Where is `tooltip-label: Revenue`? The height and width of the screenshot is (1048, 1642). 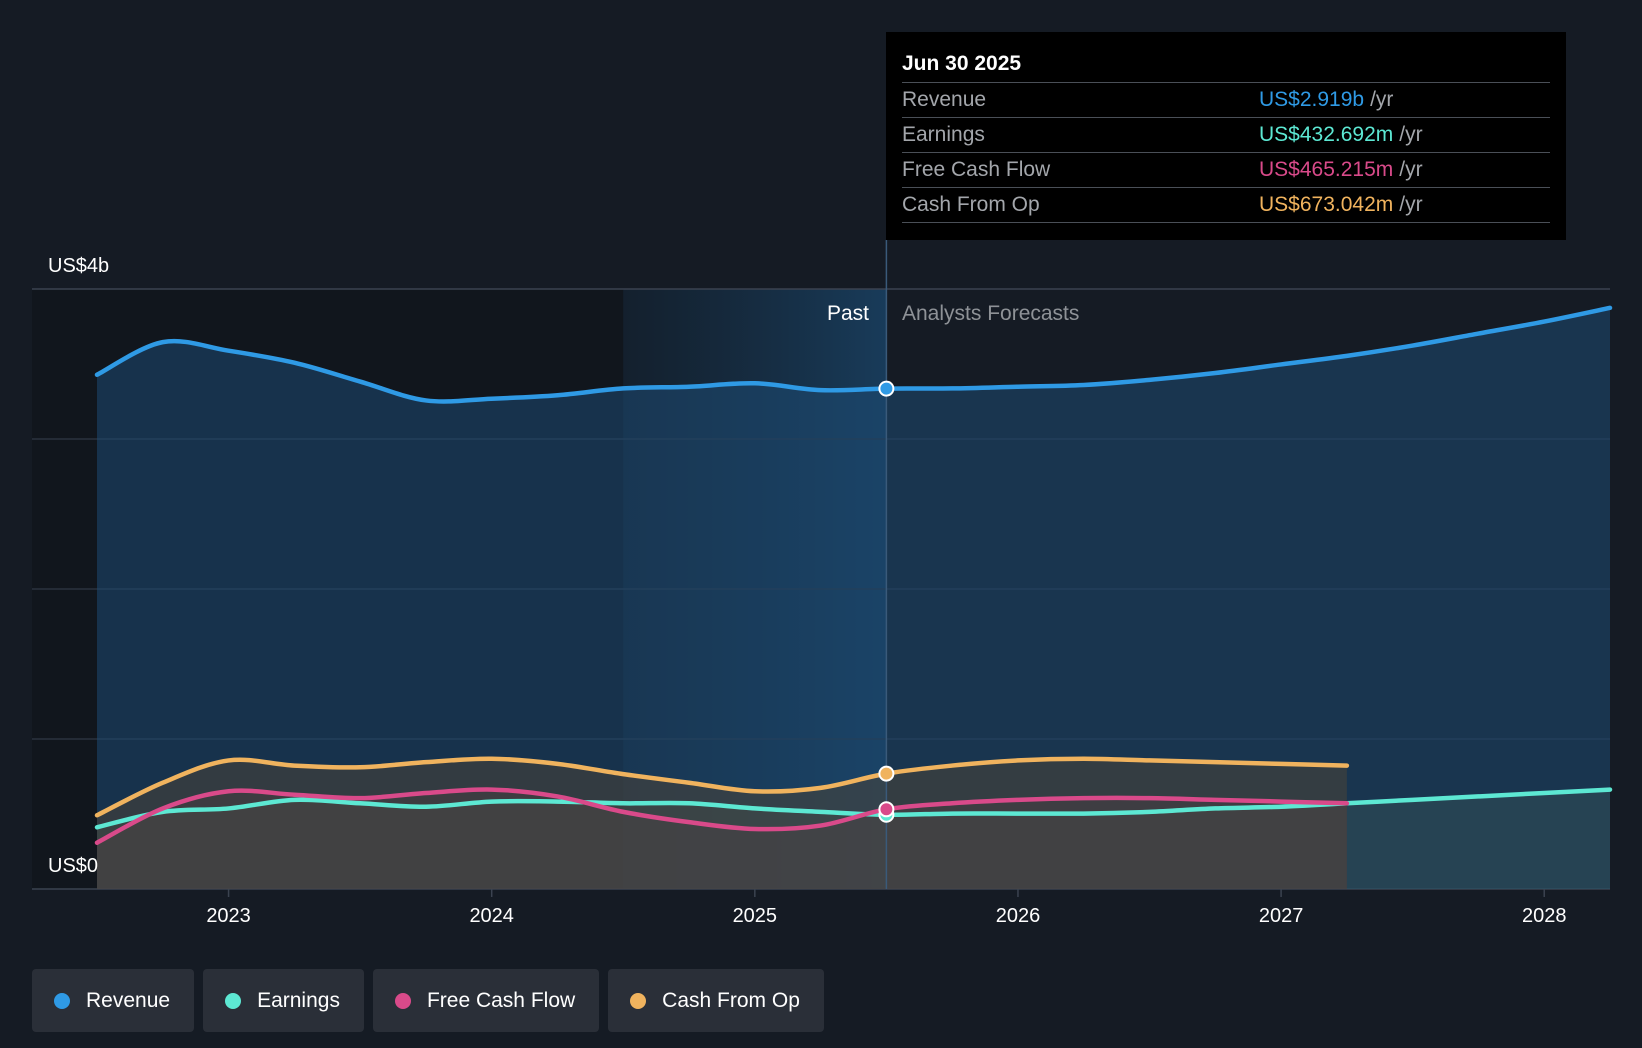
tooltip-label: Revenue is located at coordinates (944, 99).